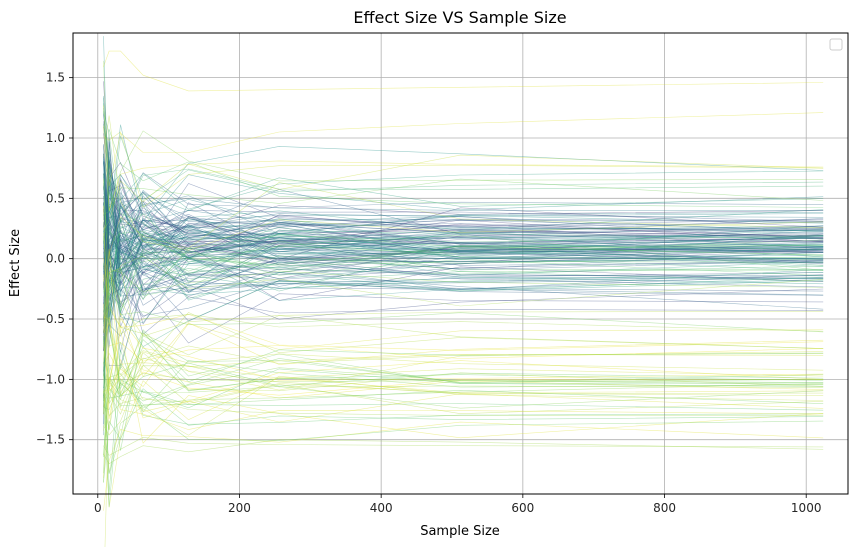  I want to click on y-tick-label: 1.5, so click(55, 78).